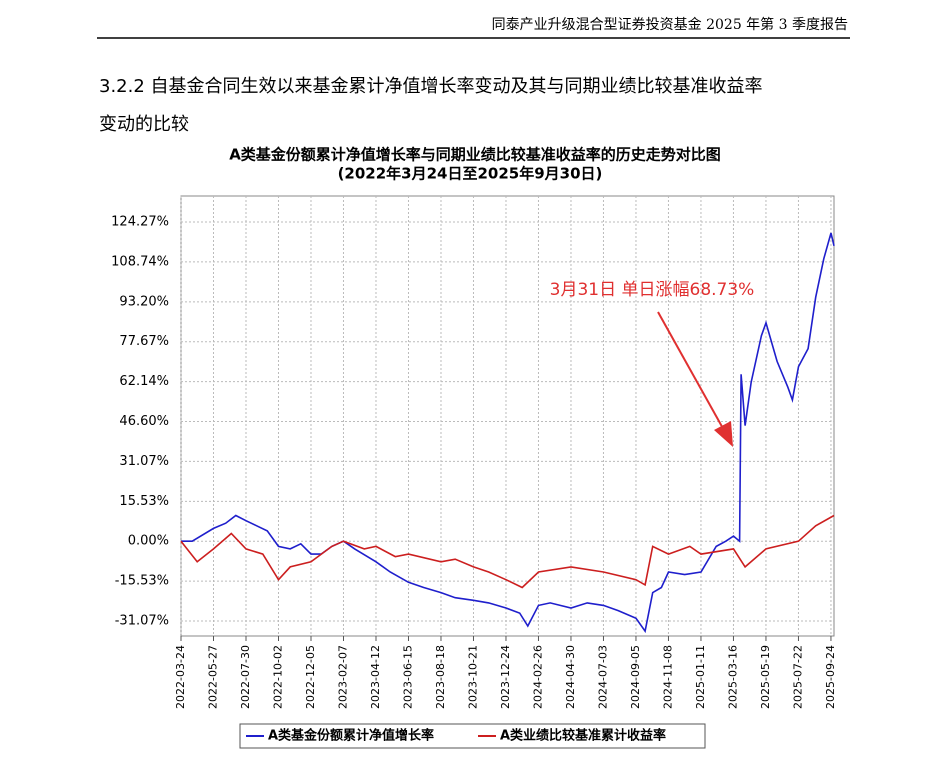 Image resolution: width=941 pixels, height=770 pixels. I want to click on x-tick-label: 2024-02-26, so click(537, 677).